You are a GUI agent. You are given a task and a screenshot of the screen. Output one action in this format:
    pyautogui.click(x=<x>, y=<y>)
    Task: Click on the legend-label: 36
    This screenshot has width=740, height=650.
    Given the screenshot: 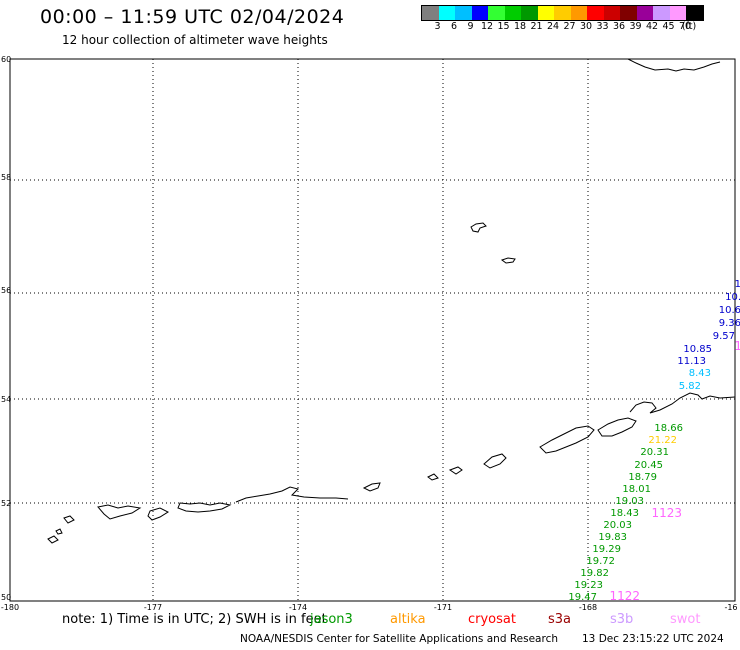 What is the action you would take?
    pyautogui.click(x=619, y=26)
    